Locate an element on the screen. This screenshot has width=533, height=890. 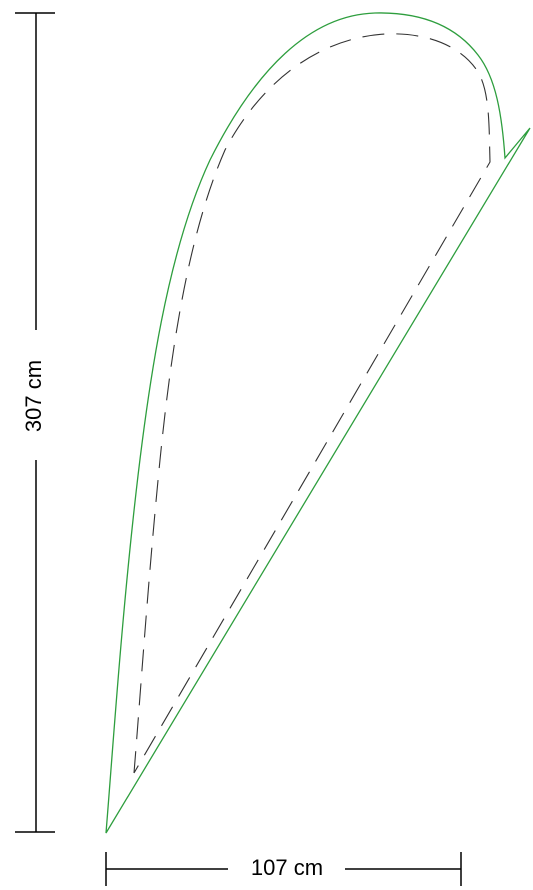
width-dimension: 107 cm is located at coordinates (283, 869).